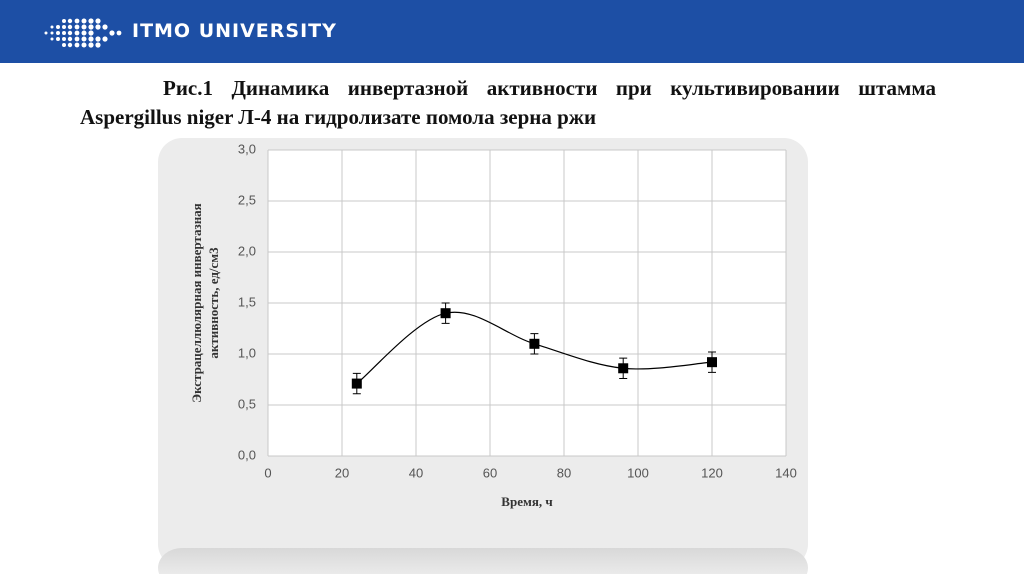 The width and height of the screenshot is (1024, 574). I want to click on x-tick-label: 140, so click(786, 472).